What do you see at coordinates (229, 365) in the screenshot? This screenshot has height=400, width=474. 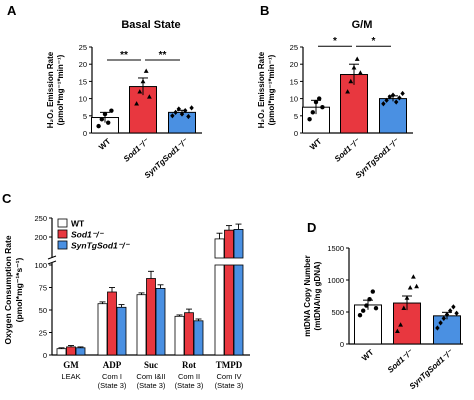 I see `x-tick-label-c-4: TMPD` at bounding box center [229, 365].